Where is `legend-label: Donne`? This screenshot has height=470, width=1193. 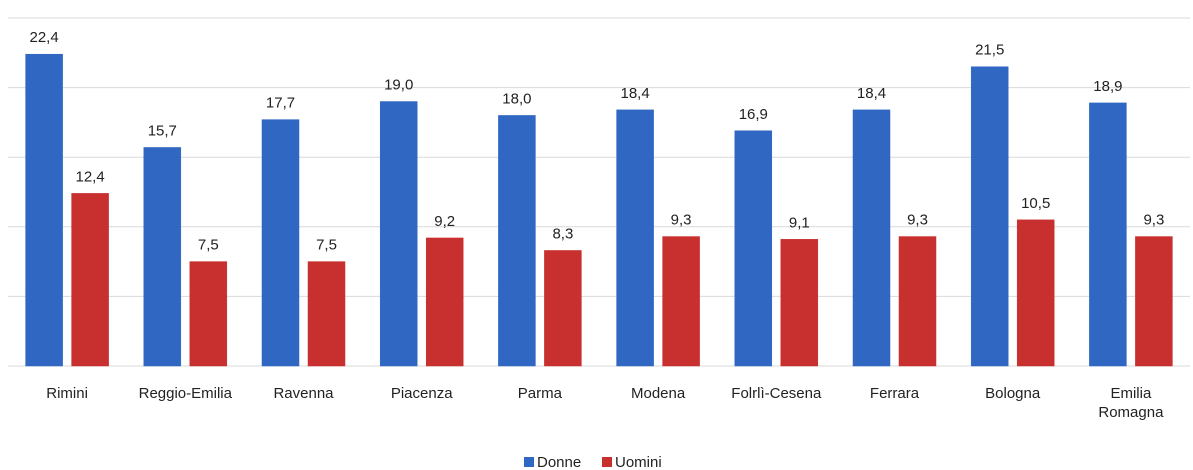
legend-label: Donne is located at coordinates (559, 462).